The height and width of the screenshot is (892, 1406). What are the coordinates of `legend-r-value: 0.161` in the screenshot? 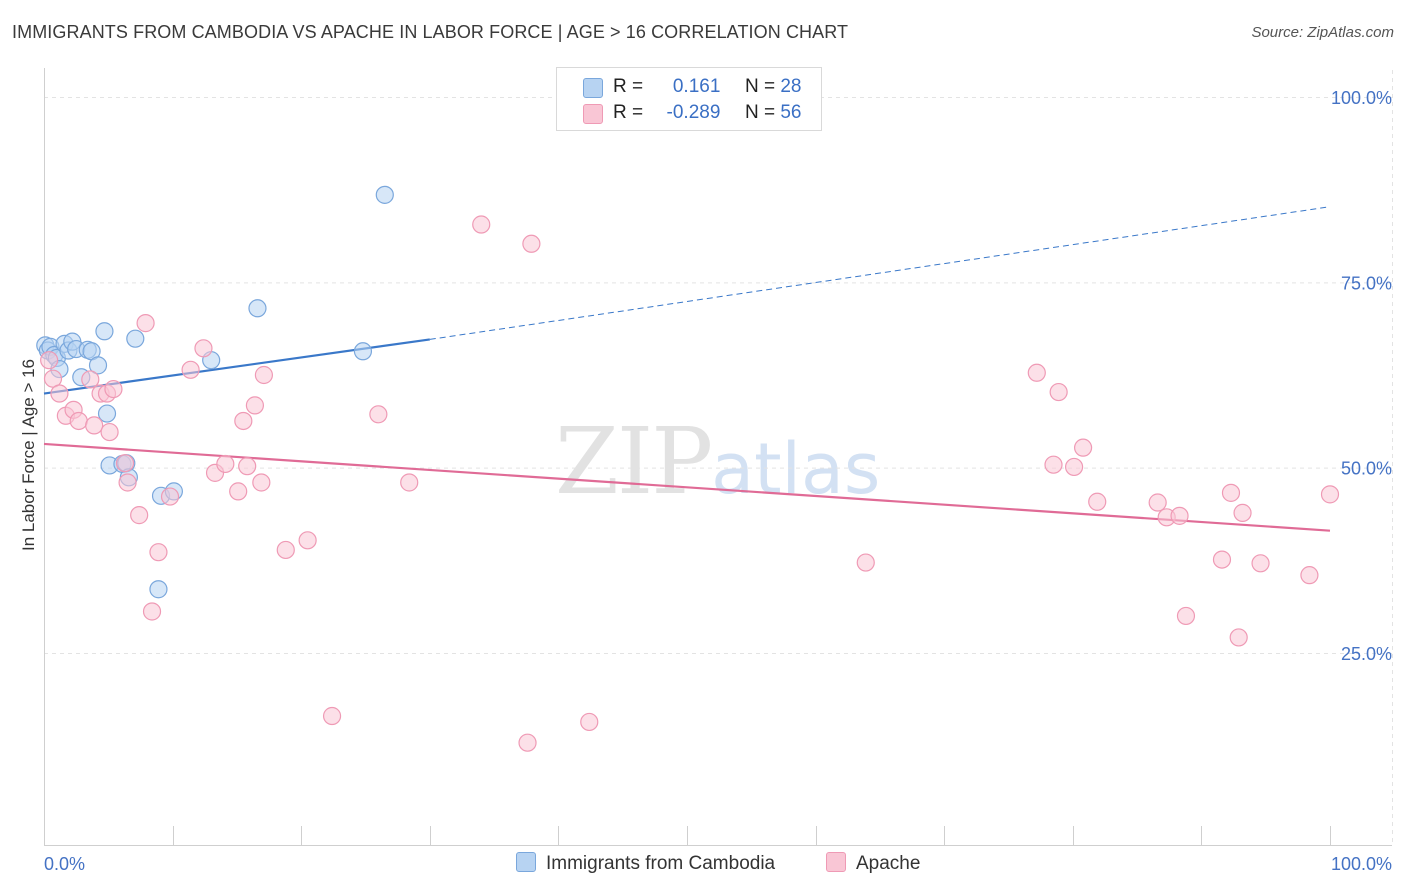 It's located at (696, 86).